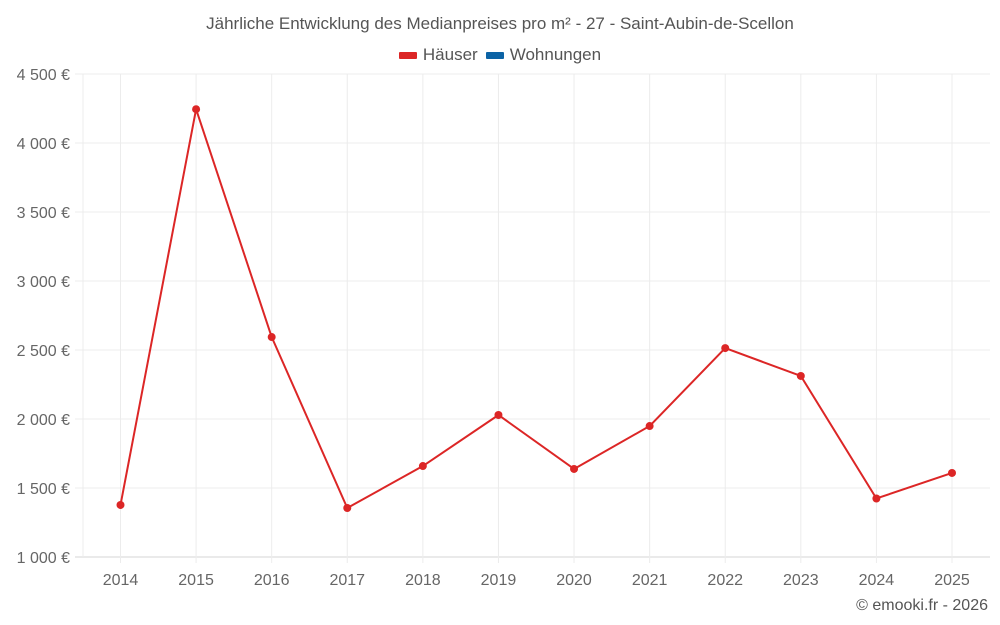 This screenshot has width=1000, height=625. What do you see at coordinates (43, 282) in the screenshot?
I see `y-tick-label: 3 000 €` at bounding box center [43, 282].